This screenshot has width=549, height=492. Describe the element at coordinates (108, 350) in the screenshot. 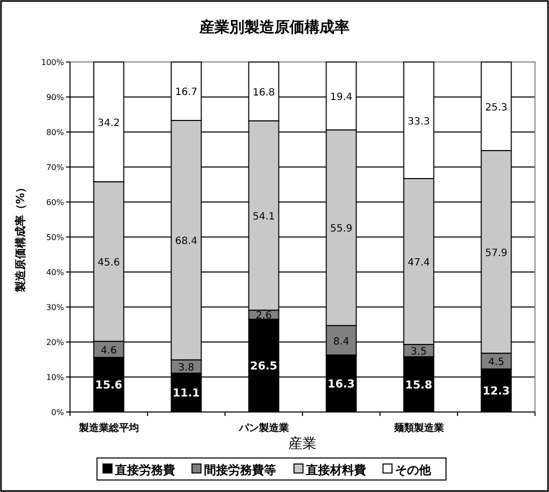

I see `data-label: 4.6` at that location.